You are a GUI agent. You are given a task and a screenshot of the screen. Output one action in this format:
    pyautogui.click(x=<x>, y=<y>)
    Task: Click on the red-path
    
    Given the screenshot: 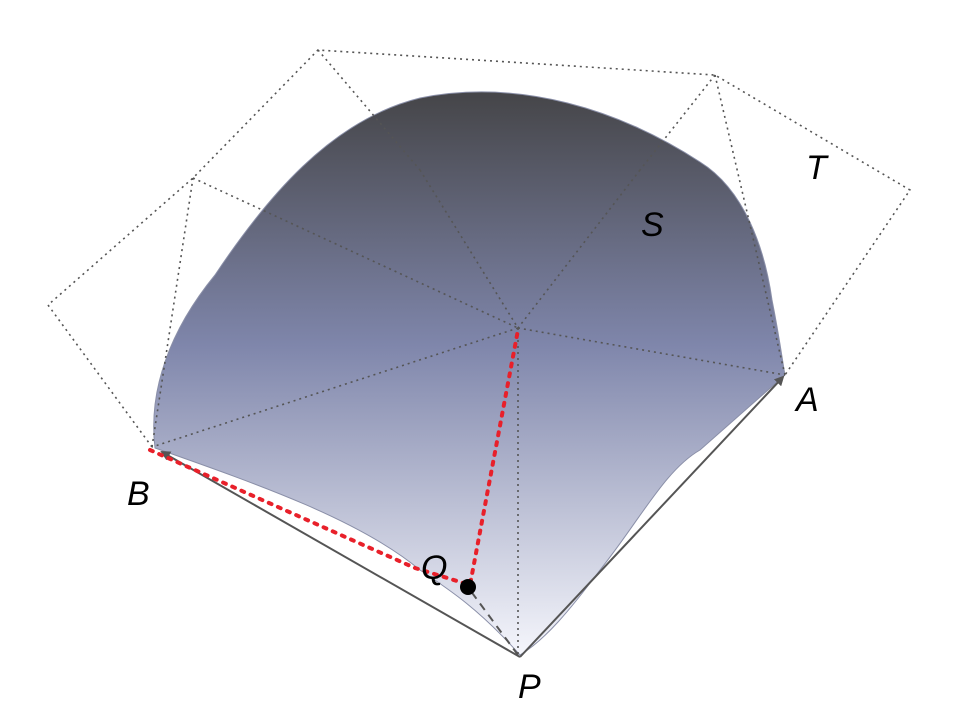 What is the action you would take?
    pyautogui.click(x=334, y=458)
    